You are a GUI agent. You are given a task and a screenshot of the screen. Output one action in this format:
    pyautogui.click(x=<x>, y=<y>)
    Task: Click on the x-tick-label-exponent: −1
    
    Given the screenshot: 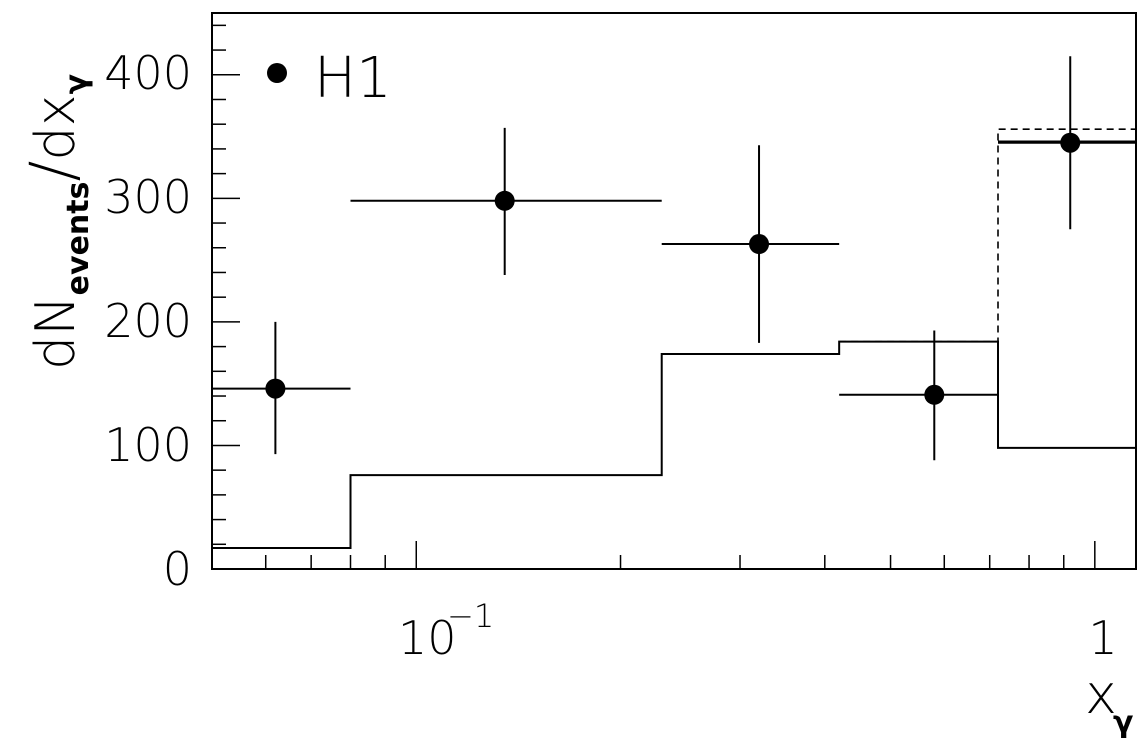 What is the action you would take?
    pyautogui.click(x=470, y=616)
    